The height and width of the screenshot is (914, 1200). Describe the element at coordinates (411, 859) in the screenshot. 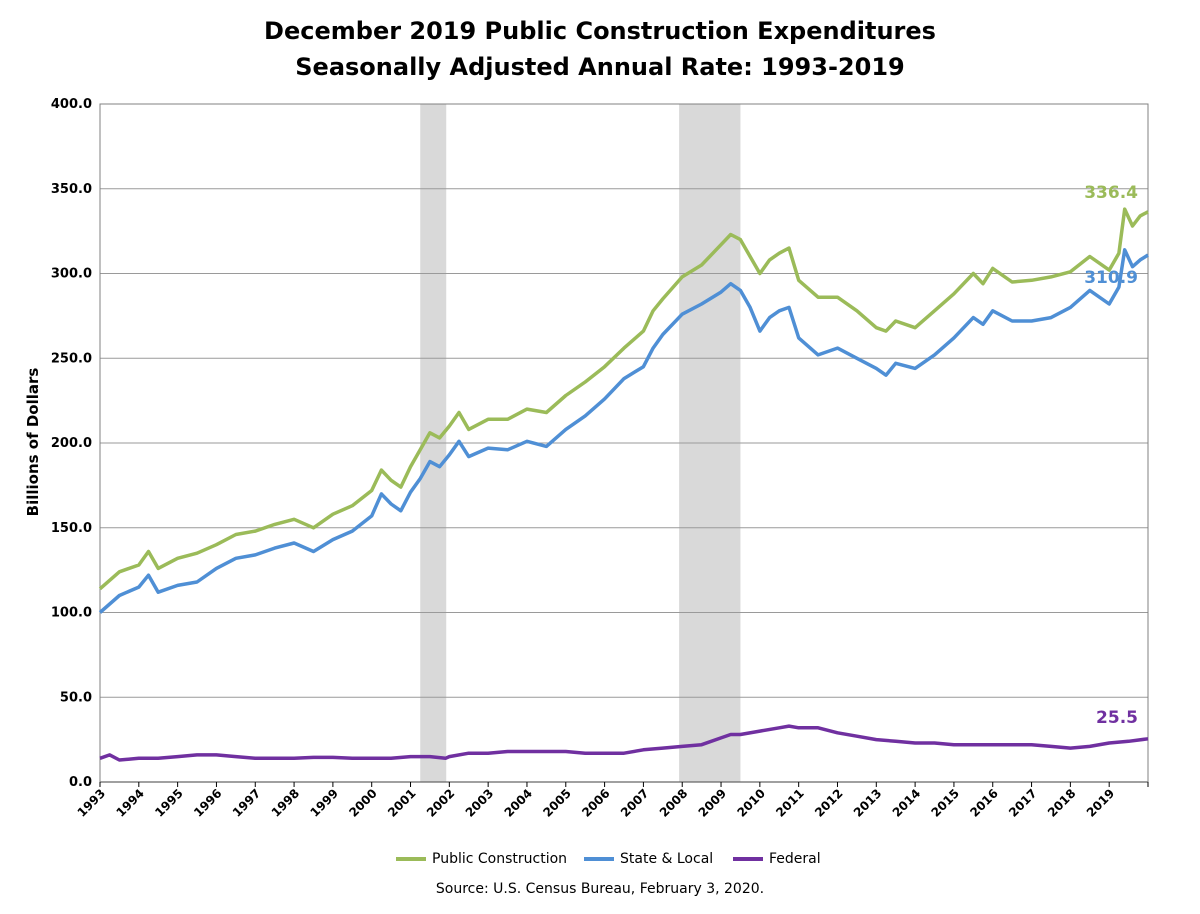

I see `legend-swatch-public-construction` at that location.